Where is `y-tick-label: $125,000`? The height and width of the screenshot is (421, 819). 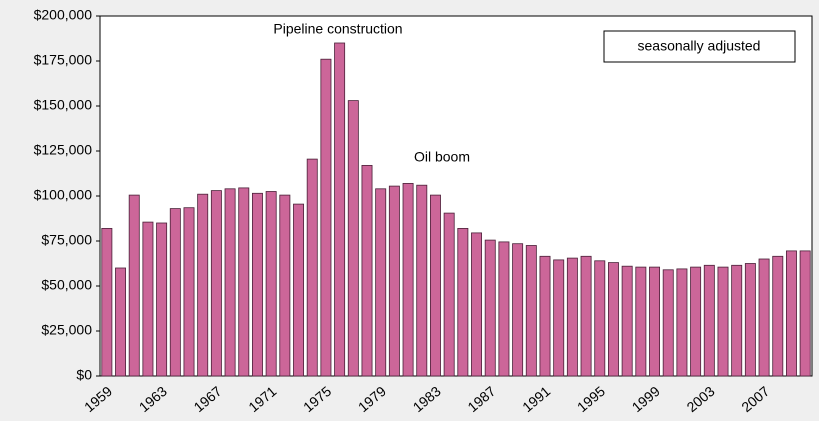
y-tick-label: $125,000 is located at coordinates (63, 150).